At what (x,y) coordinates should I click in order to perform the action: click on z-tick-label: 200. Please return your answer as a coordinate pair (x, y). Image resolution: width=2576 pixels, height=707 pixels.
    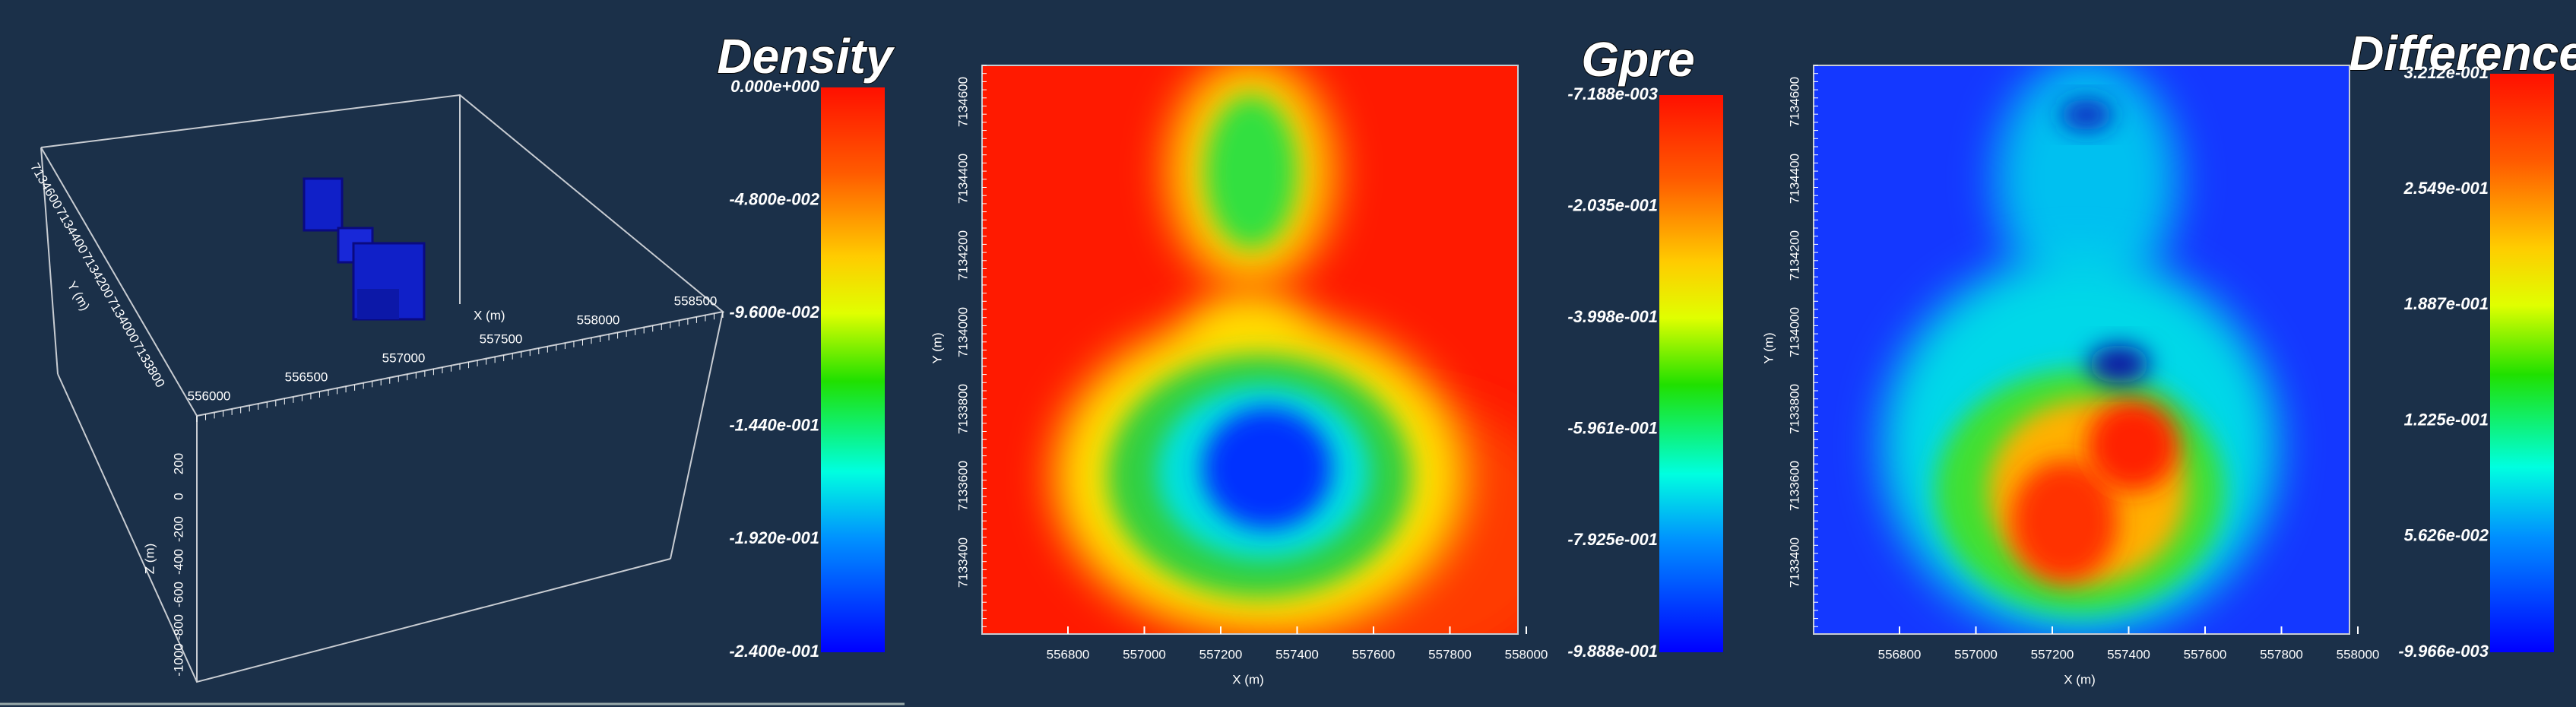
    Looking at the image, I should click on (178, 463).